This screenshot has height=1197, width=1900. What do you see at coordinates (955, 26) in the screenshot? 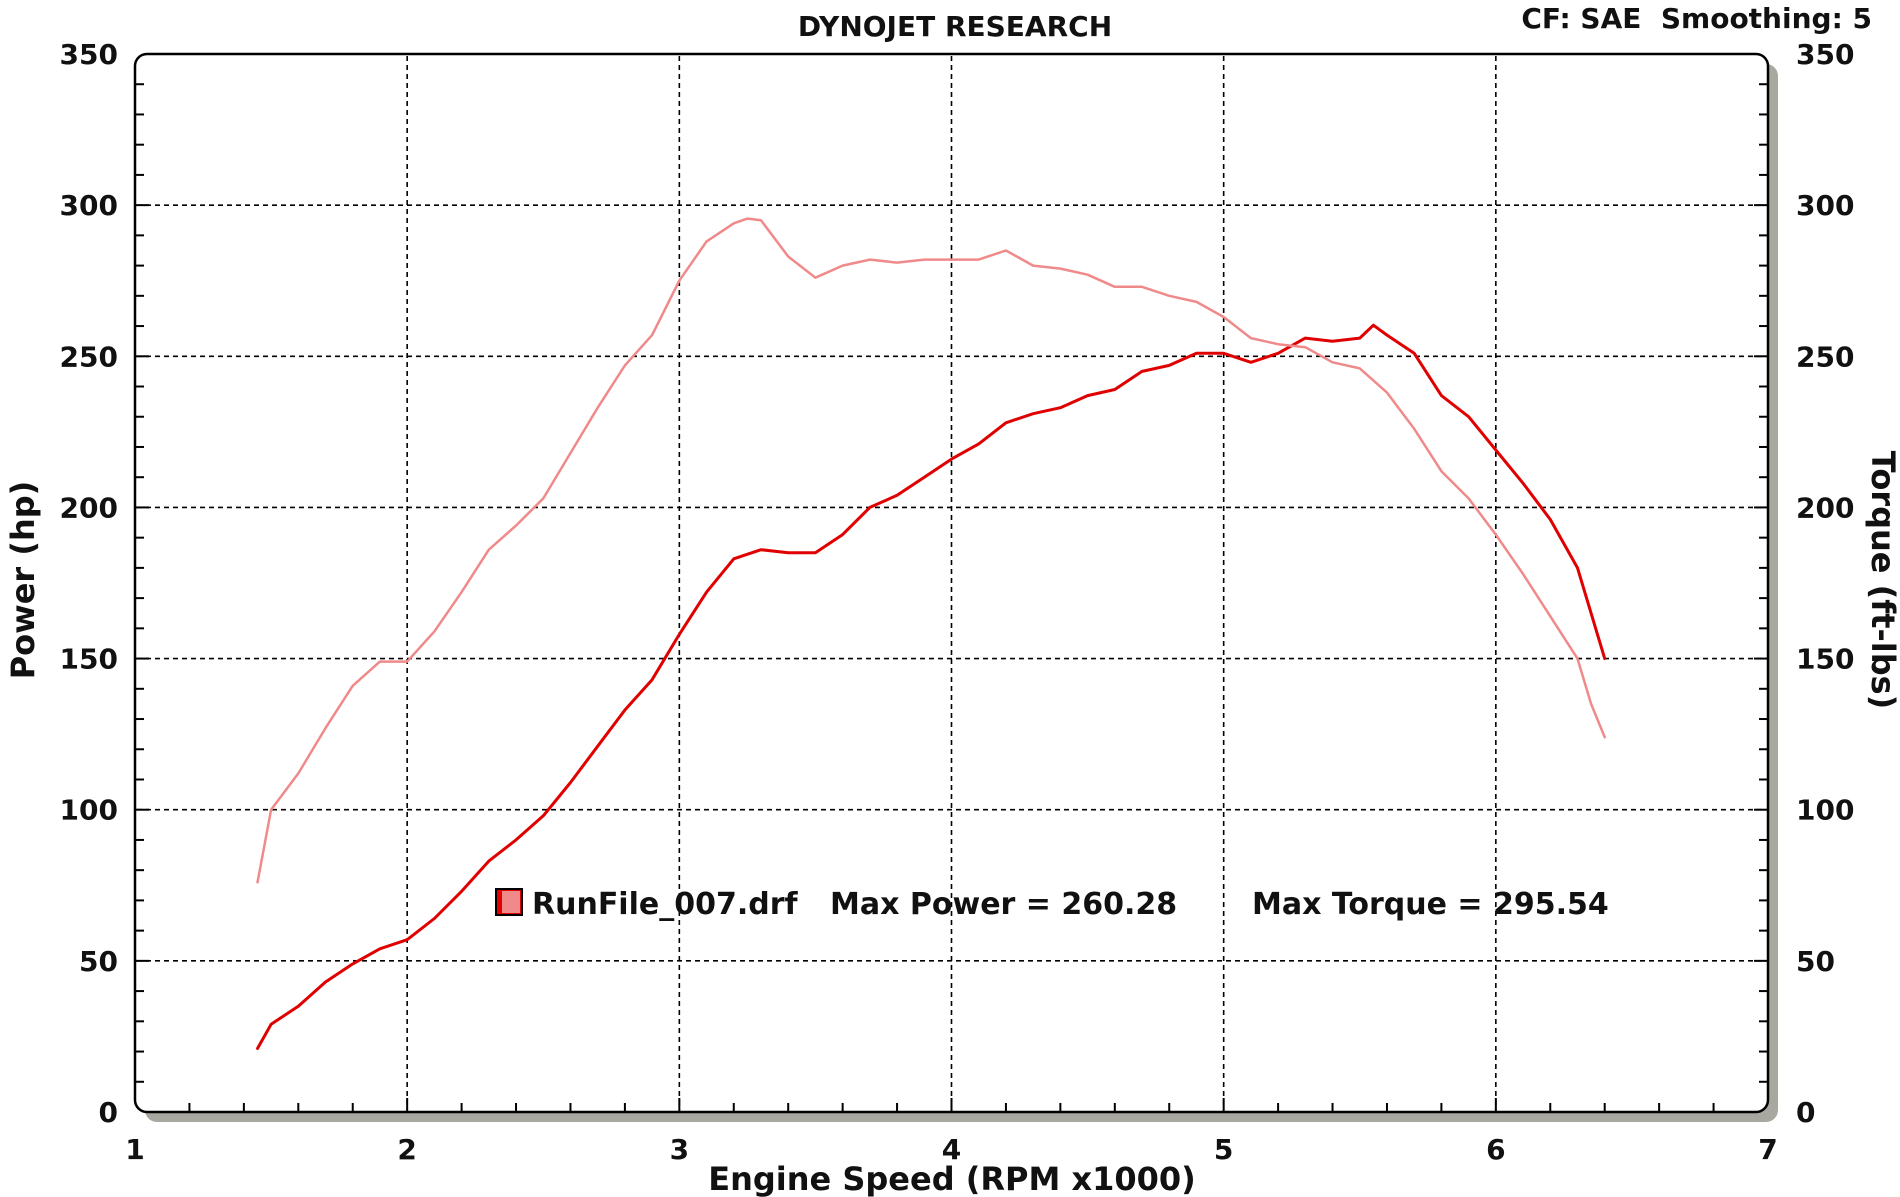
I see `chart-title: DYNOJET RESEARCH` at bounding box center [955, 26].